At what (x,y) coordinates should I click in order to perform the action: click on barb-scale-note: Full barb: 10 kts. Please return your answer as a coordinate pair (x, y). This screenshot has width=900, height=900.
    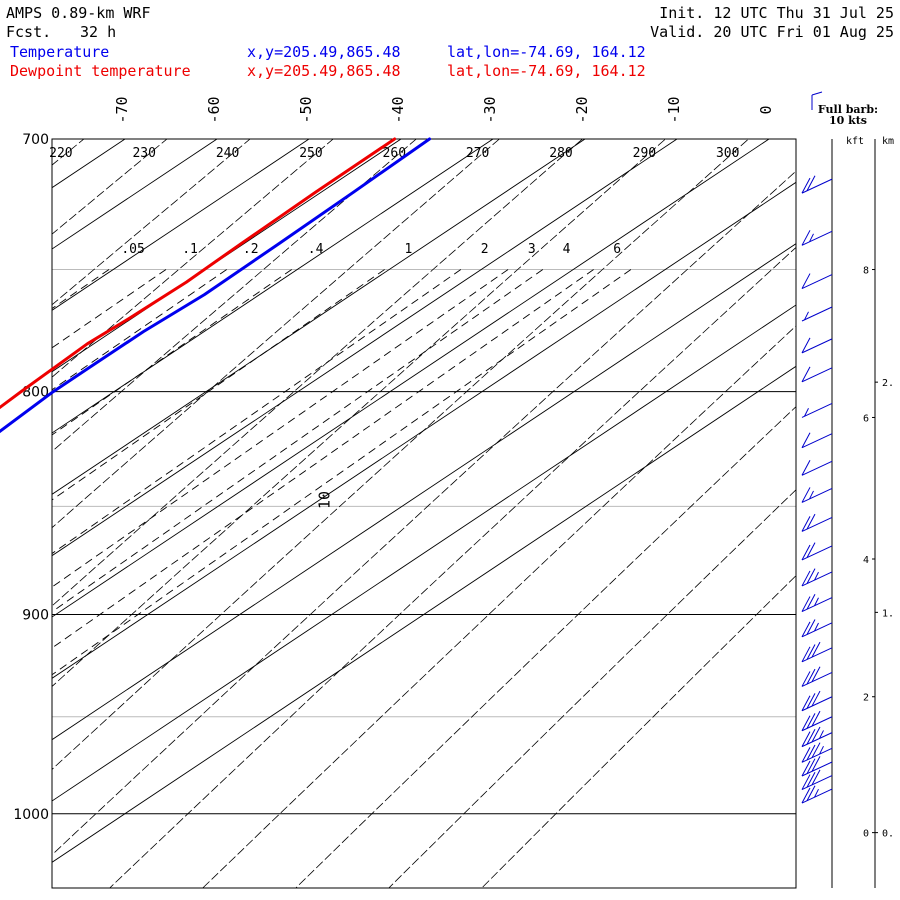
    Looking at the image, I should click on (848, 115).